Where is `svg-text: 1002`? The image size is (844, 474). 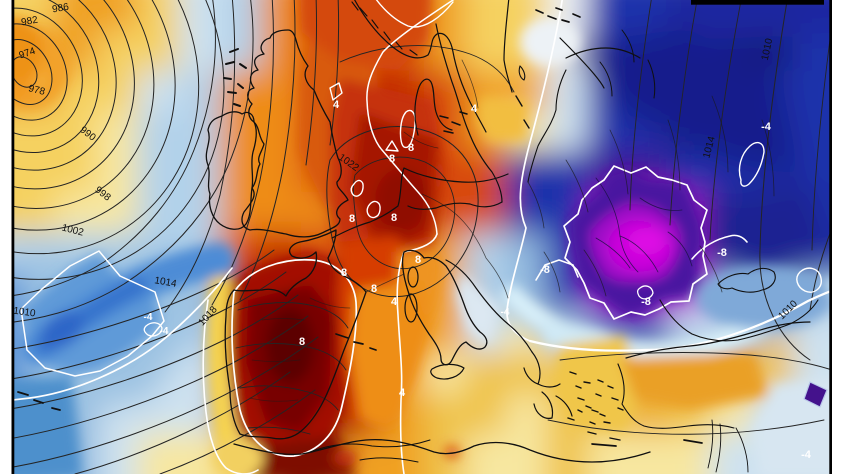
svg-text: 1002 is located at coordinates (72, 231).